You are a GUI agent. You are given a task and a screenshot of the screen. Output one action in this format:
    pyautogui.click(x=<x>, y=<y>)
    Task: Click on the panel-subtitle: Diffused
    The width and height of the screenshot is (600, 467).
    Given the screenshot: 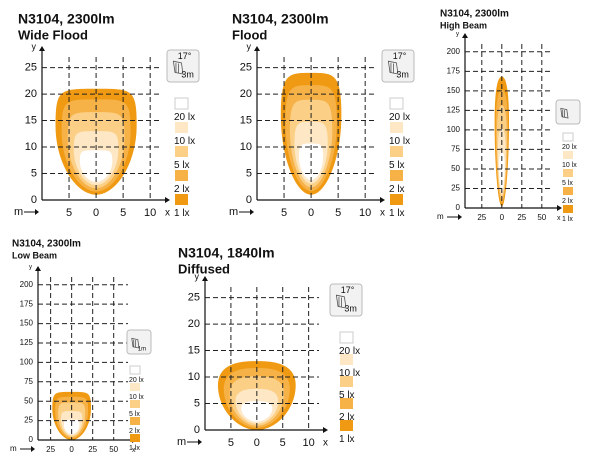 What is the action you would take?
    pyautogui.click(x=204, y=268)
    